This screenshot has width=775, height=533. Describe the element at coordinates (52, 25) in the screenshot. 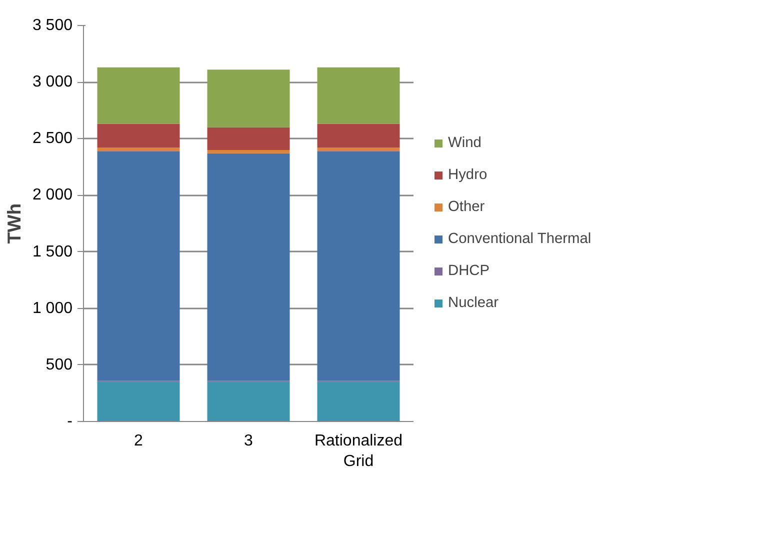

I see `y-tick-label: 3 500` at that location.